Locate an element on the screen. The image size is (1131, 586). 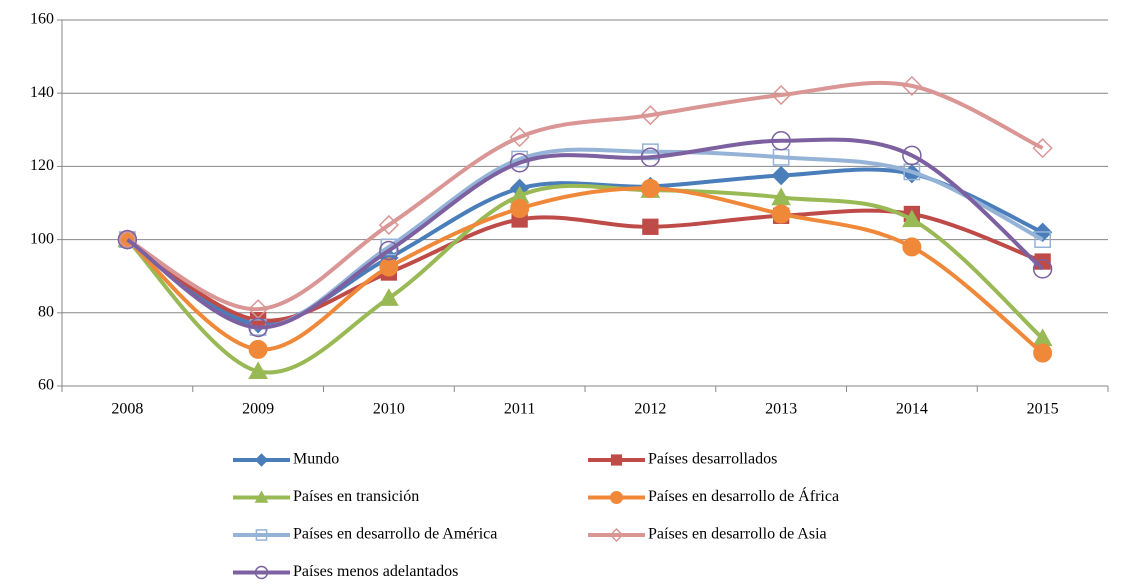
x-tick-label: 2010 is located at coordinates (389, 409).